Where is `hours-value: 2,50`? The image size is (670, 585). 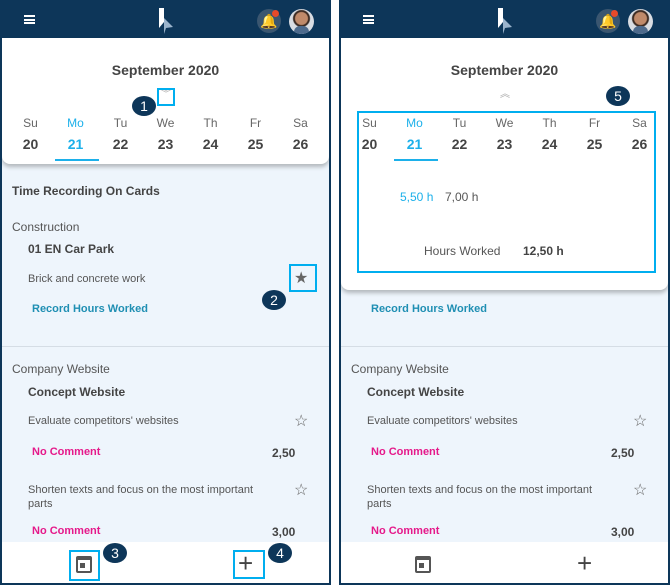 hours-value: 2,50 is located at coordinates (284, 453).